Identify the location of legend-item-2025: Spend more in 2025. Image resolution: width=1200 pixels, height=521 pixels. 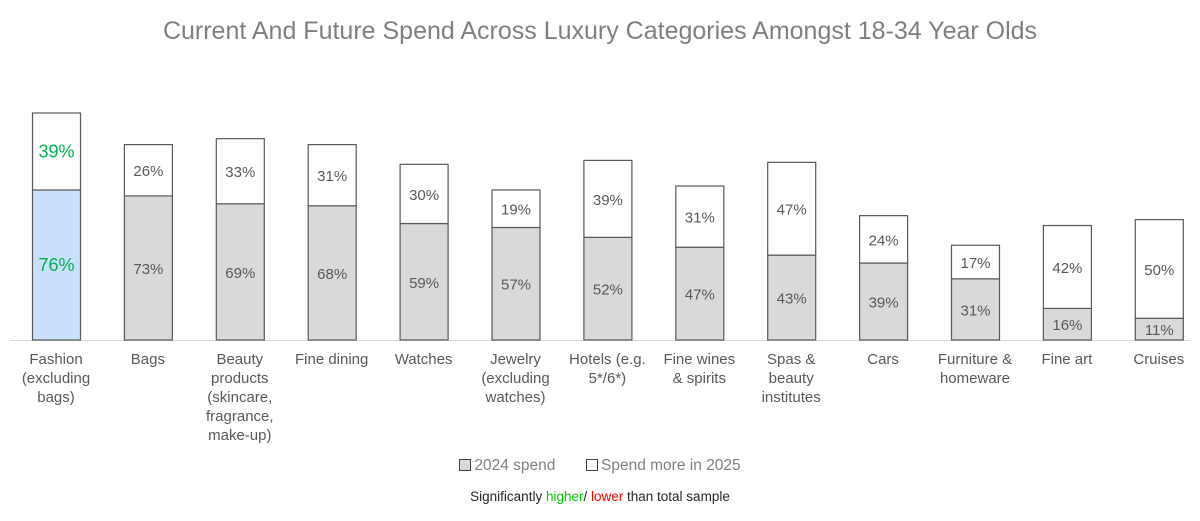
(663, 465).